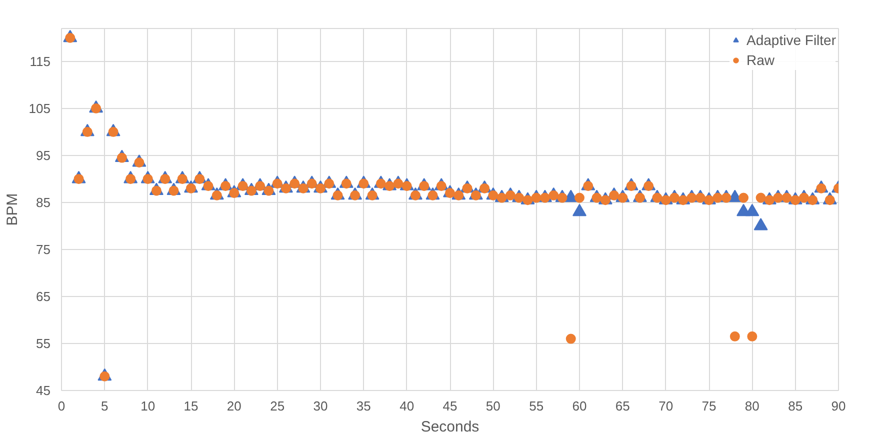  Describe the element at coordinates (709, 406) in the screenshot. I see `x-tick-label: 75` at that location.